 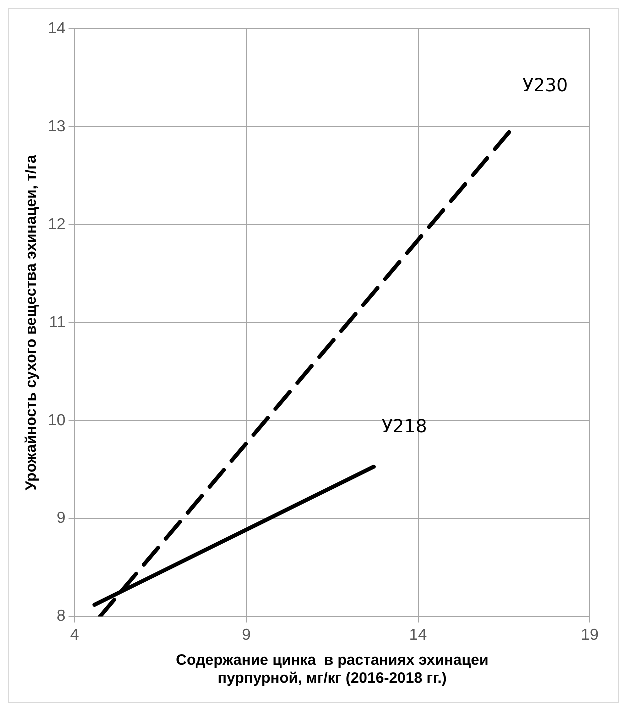 I want to click on x-tick-label: 19, so click(x=590, y=635).